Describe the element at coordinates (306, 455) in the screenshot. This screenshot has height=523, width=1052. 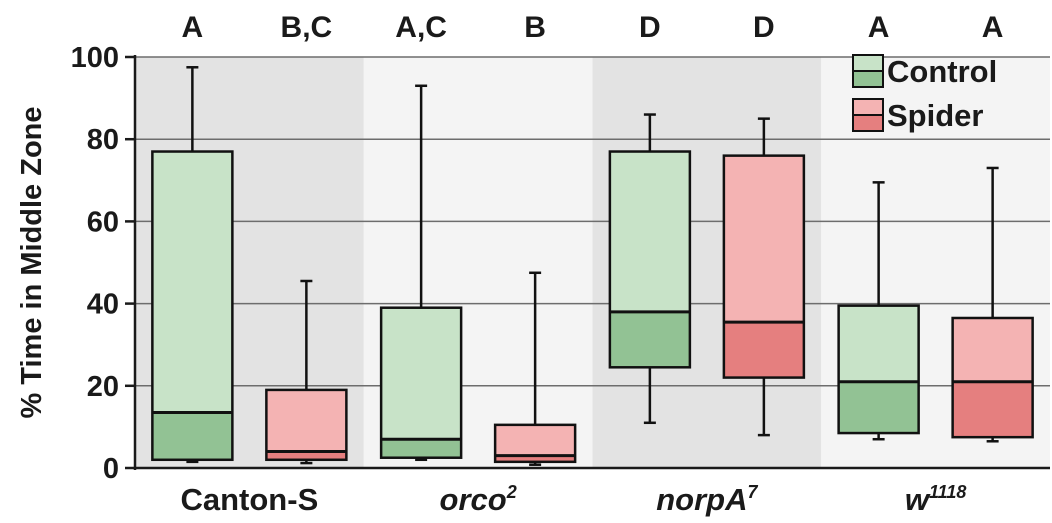
I see `canton-s-spider-box-lower` at that location.